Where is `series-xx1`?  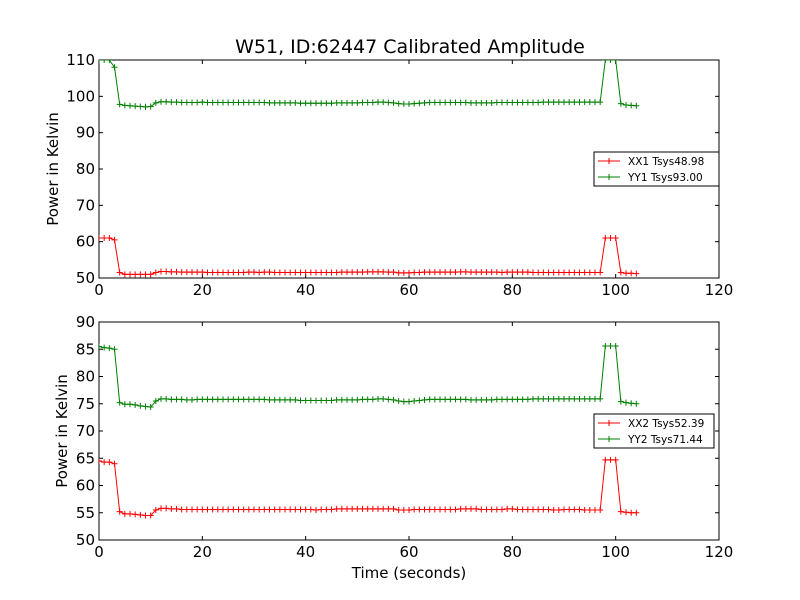
series-xx1 is located at coordinates (369, 256).